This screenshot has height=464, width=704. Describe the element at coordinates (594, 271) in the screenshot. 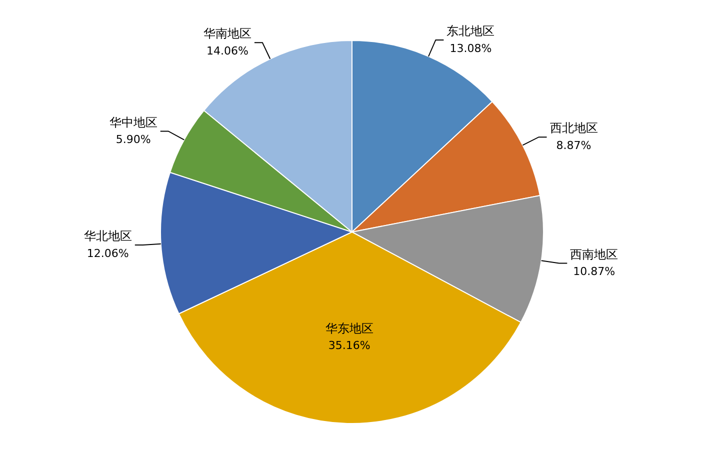

I see `data-label: 10.87%` at that location.